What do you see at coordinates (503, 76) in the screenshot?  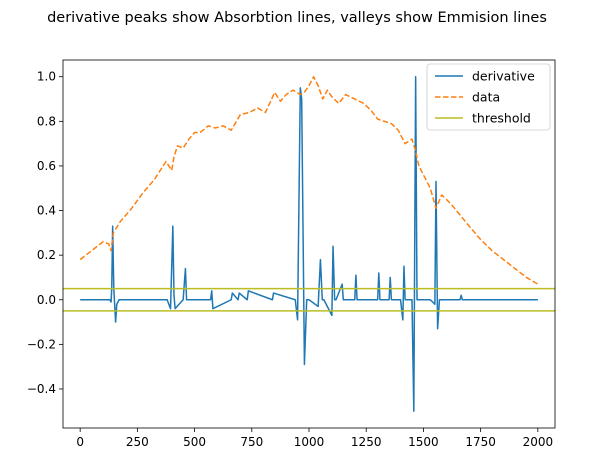 I see `legend-label-derivative: derivative` at bounding box center [503, 76].